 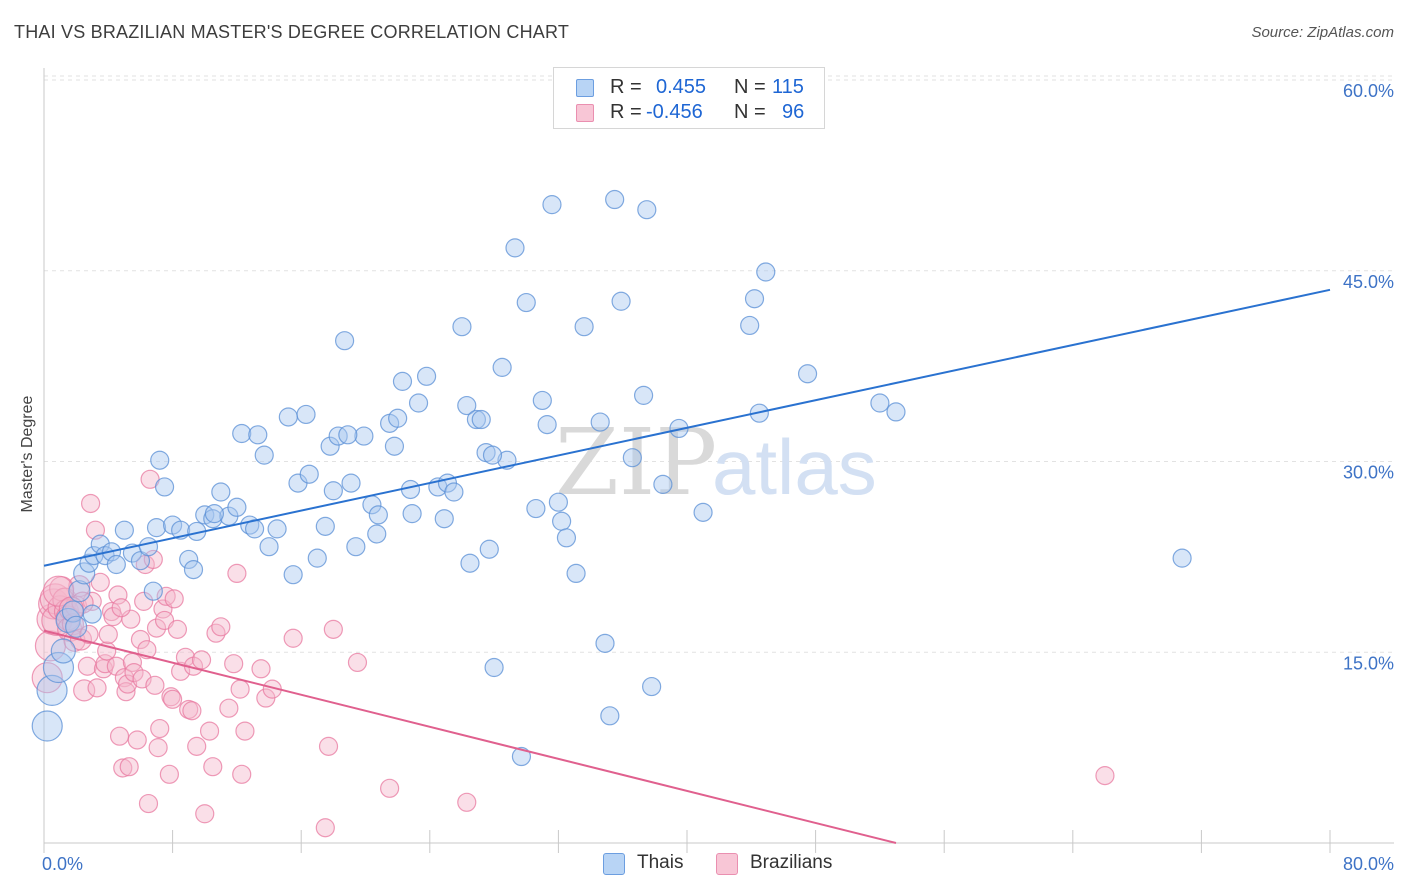 I want to click on x-tick-label: 0.0%, so click(x=62, y=864).